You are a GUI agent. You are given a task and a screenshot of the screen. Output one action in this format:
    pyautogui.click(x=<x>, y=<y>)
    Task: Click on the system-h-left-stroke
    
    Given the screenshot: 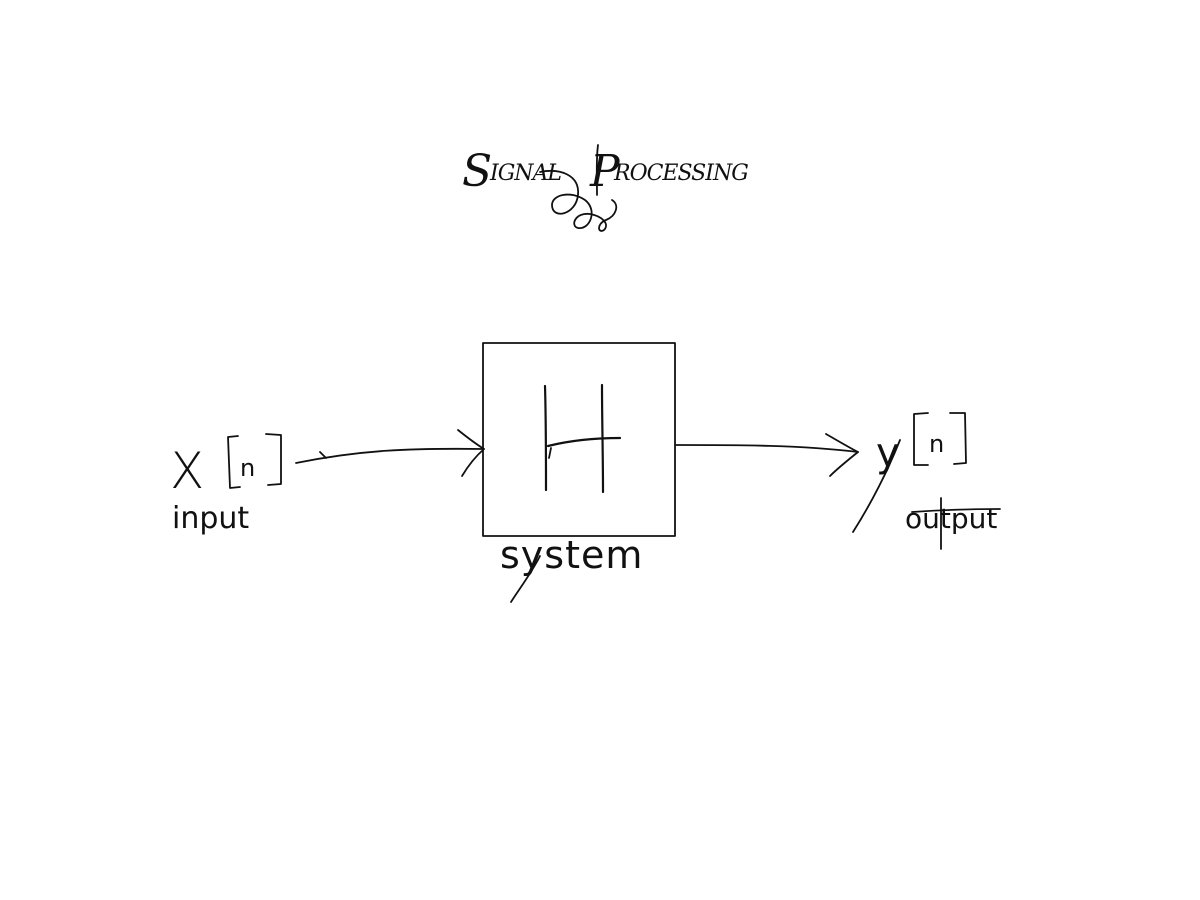 What is the action you would take?
    pyautogui.click(x=545, y=438)
    